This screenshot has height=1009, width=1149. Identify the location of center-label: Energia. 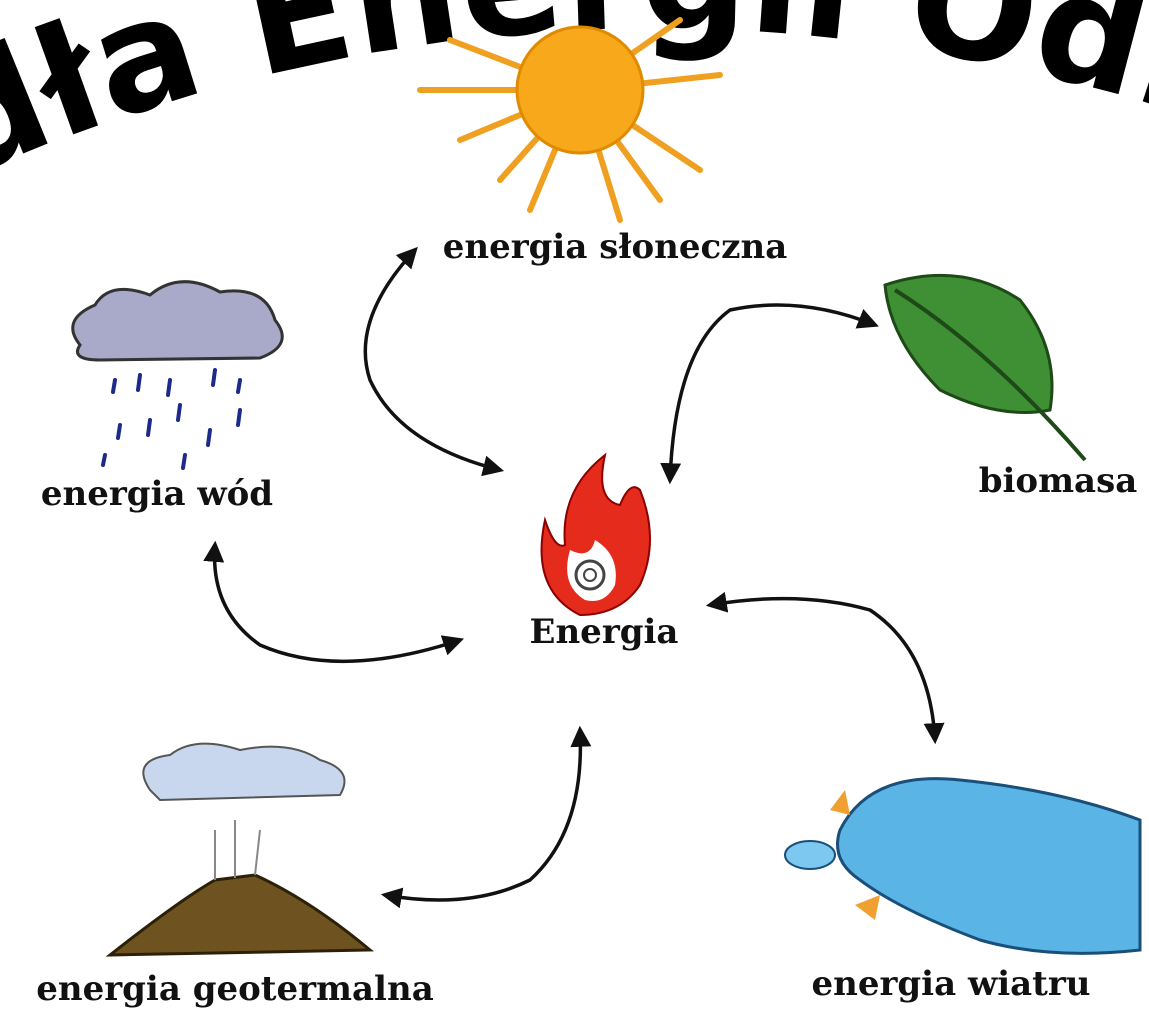
(604, 632).